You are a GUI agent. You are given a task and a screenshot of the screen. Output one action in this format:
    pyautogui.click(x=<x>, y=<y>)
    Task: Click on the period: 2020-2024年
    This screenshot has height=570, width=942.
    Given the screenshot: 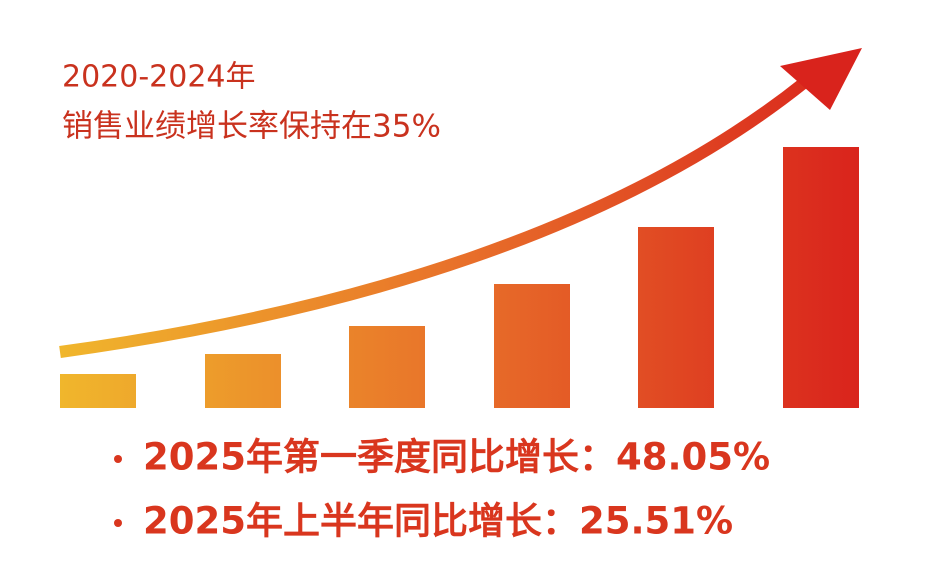 What is the action you would take?
    pyautogui.click(x=159, y=77)
    